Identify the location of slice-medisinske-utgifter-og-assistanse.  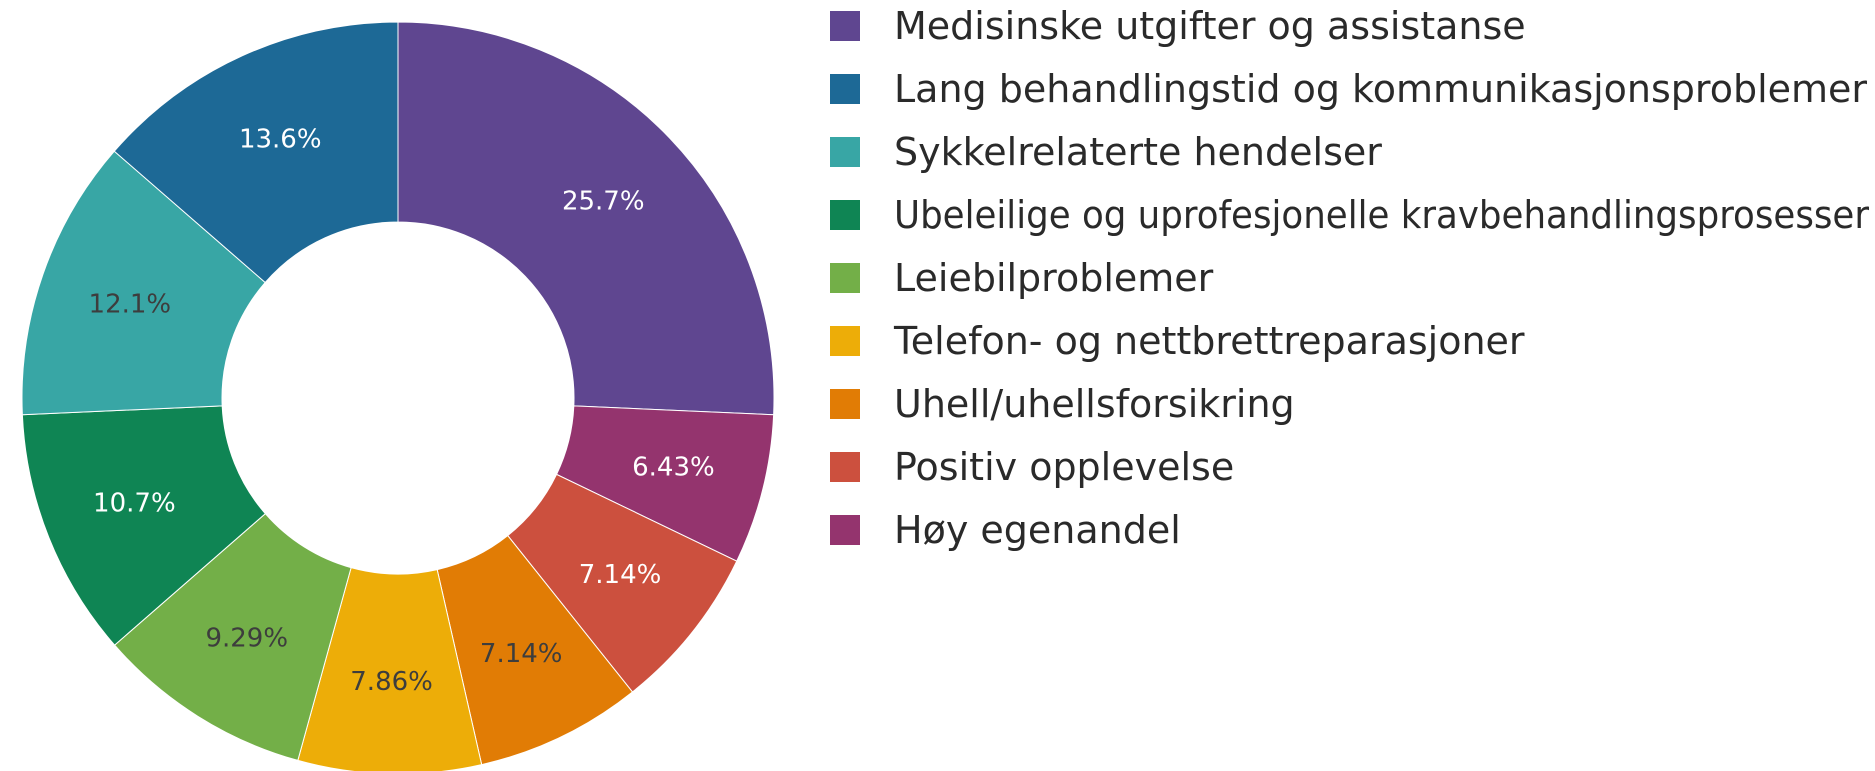
(586, 218).